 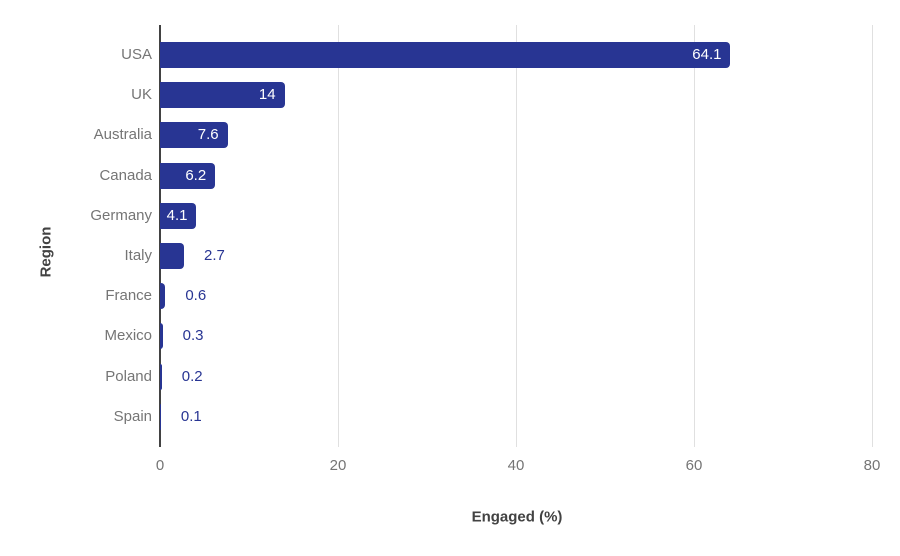 I want to click on bar-value-label: 6.2, so click(x=196, y=175).